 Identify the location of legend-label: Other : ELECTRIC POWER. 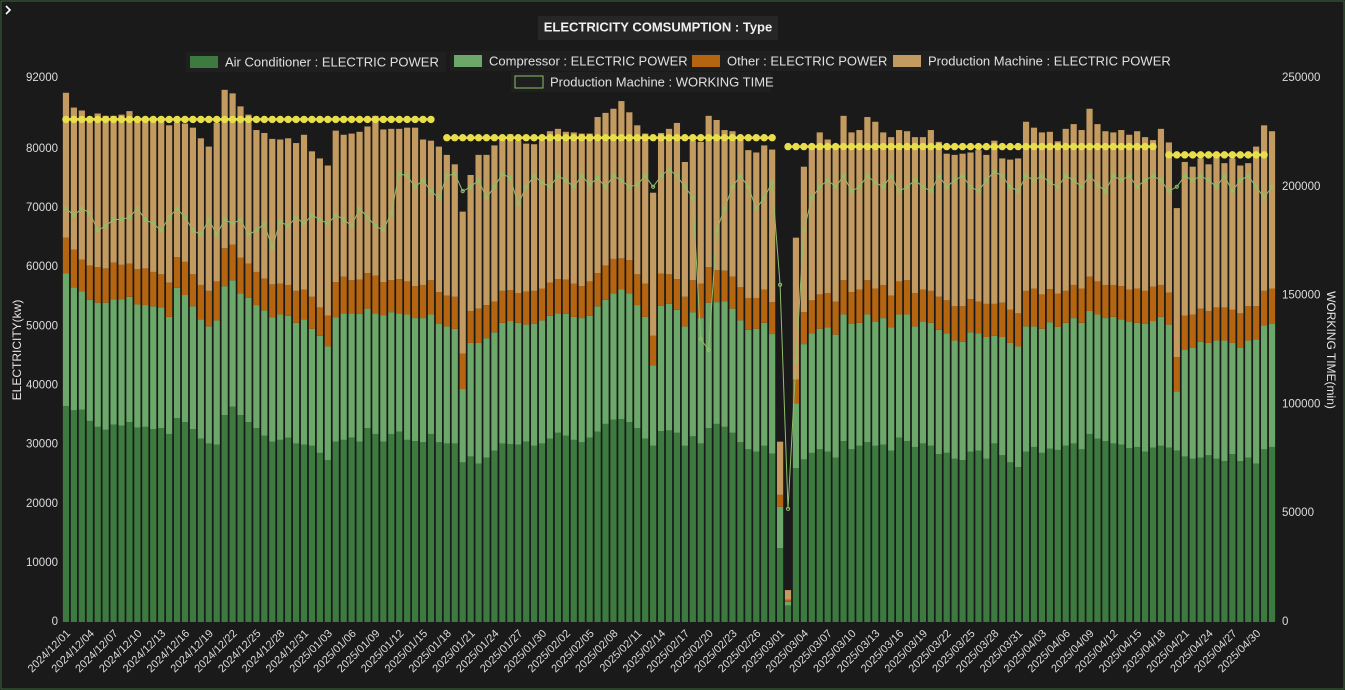
(807, 60).